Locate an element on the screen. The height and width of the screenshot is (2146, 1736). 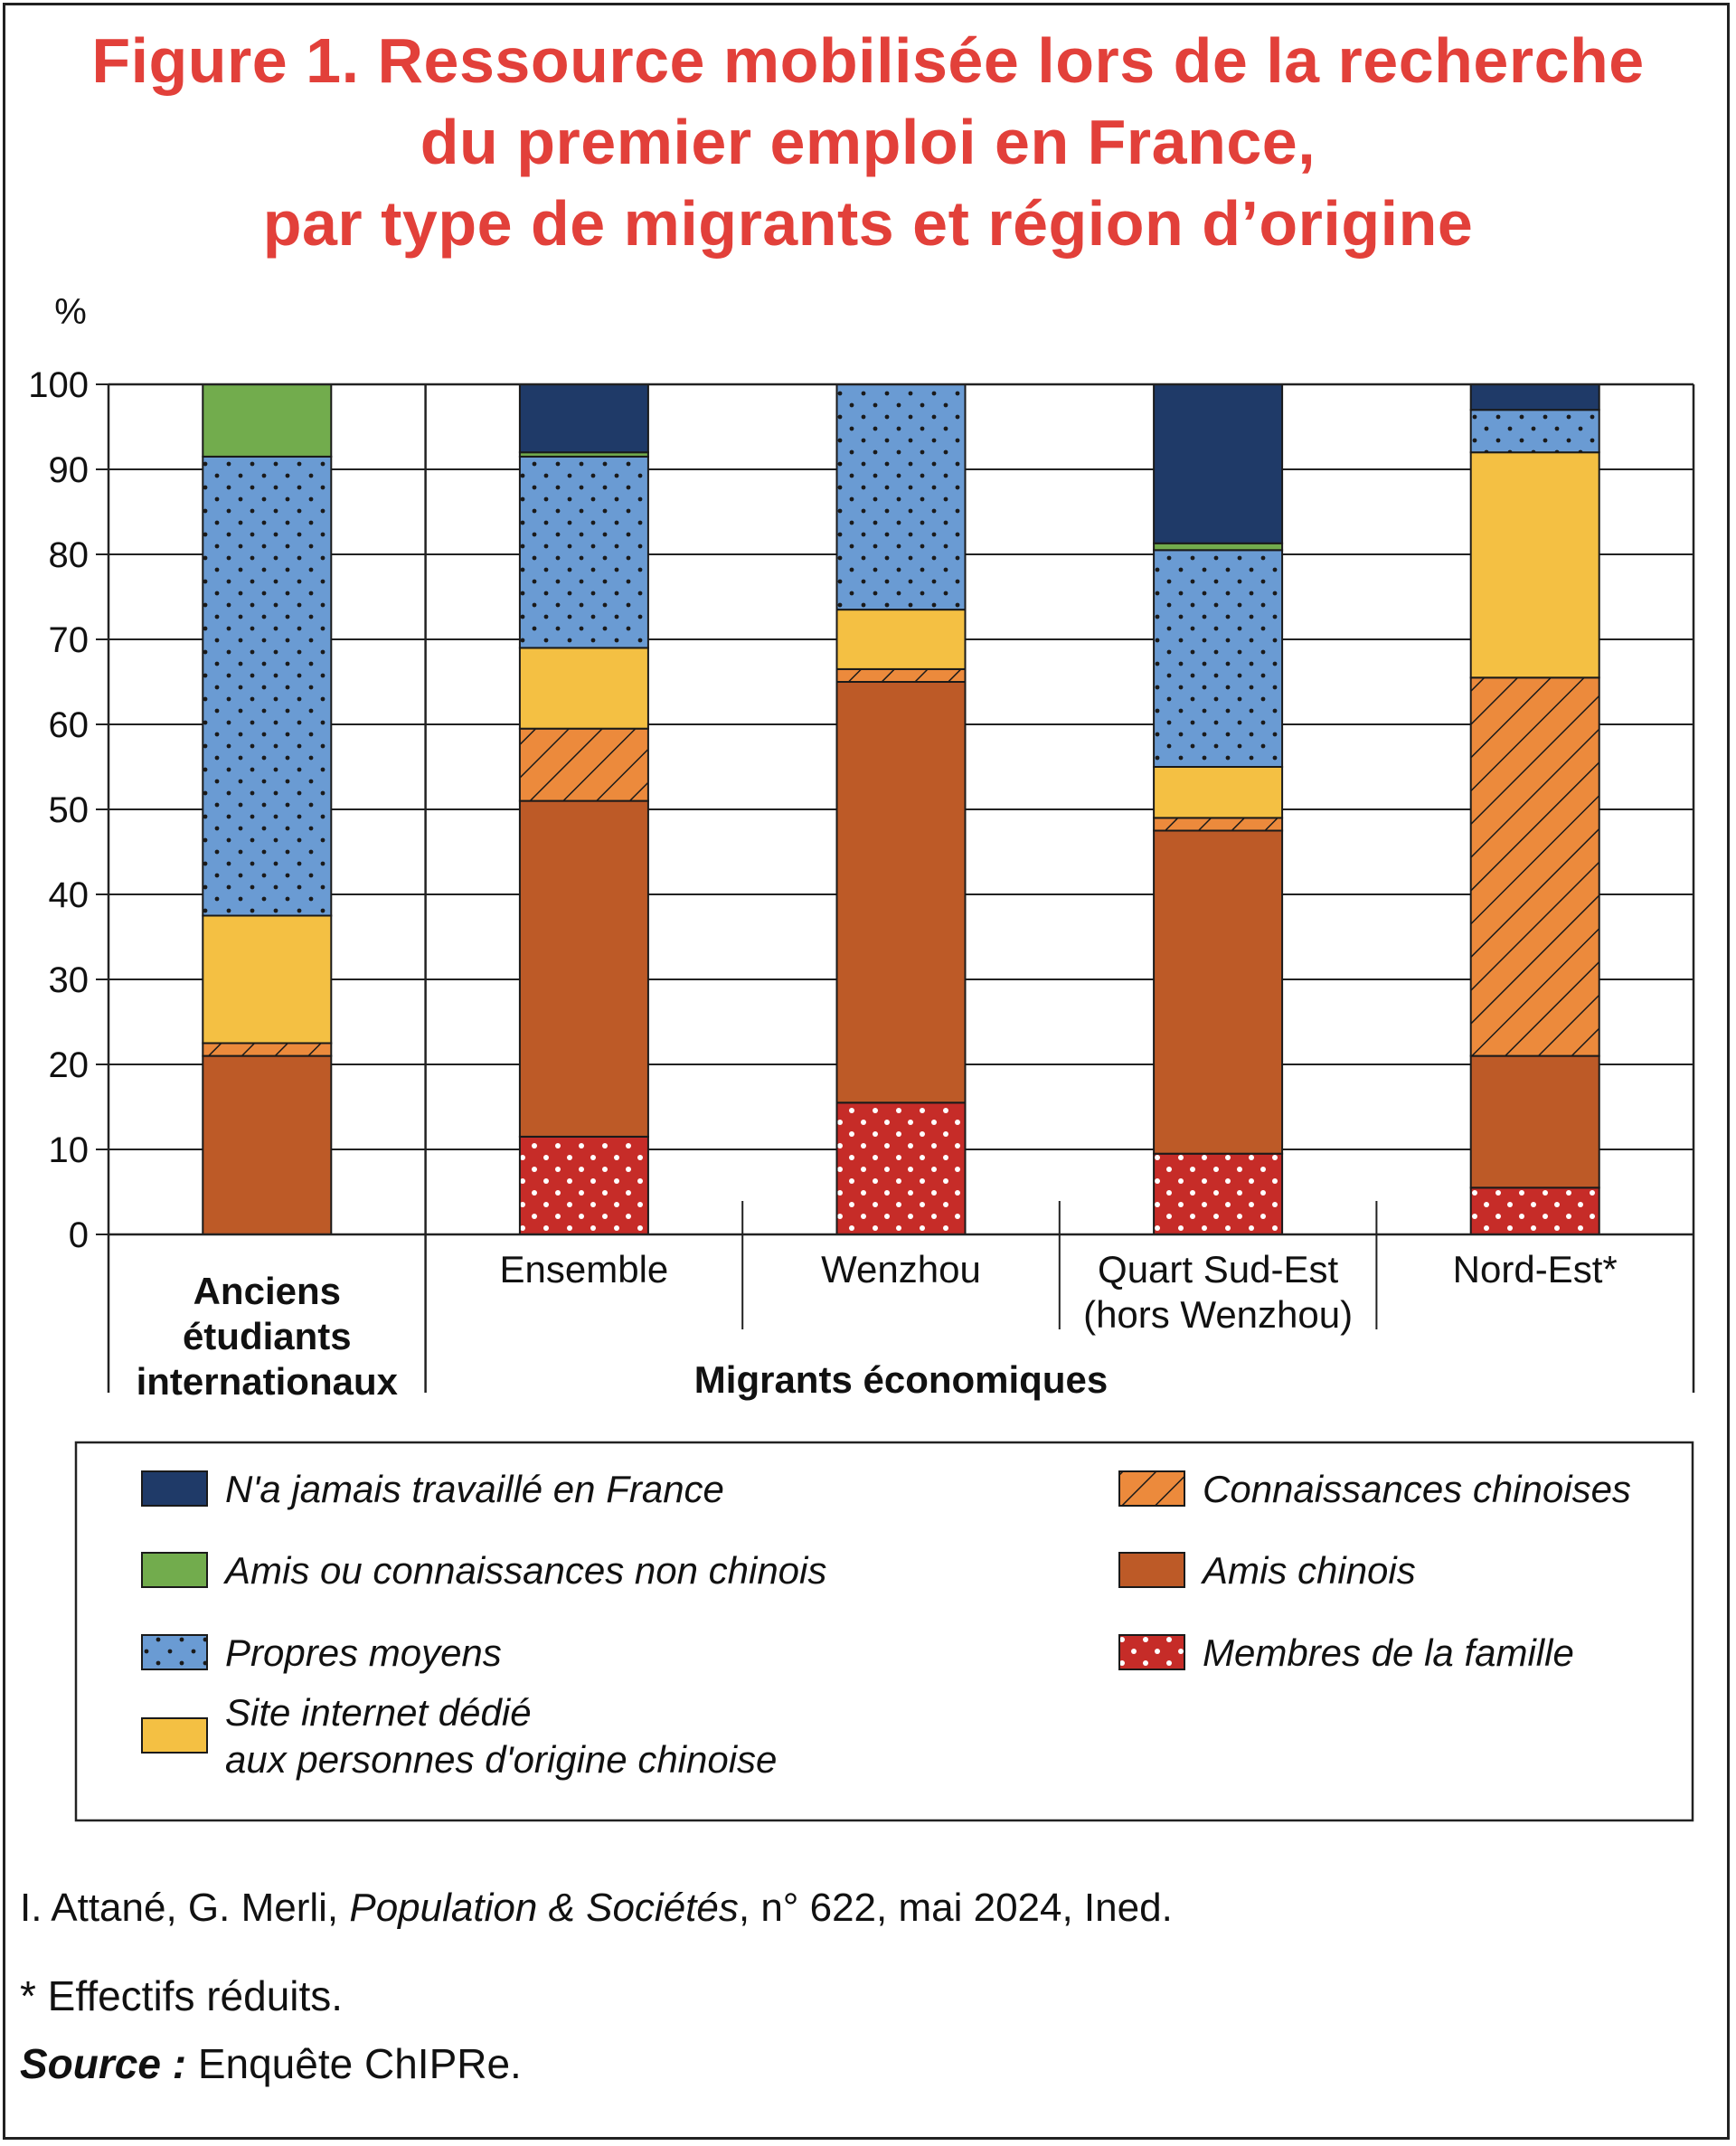
footnote: * Effectifs réduits. is located at coordinates (182, 1996).